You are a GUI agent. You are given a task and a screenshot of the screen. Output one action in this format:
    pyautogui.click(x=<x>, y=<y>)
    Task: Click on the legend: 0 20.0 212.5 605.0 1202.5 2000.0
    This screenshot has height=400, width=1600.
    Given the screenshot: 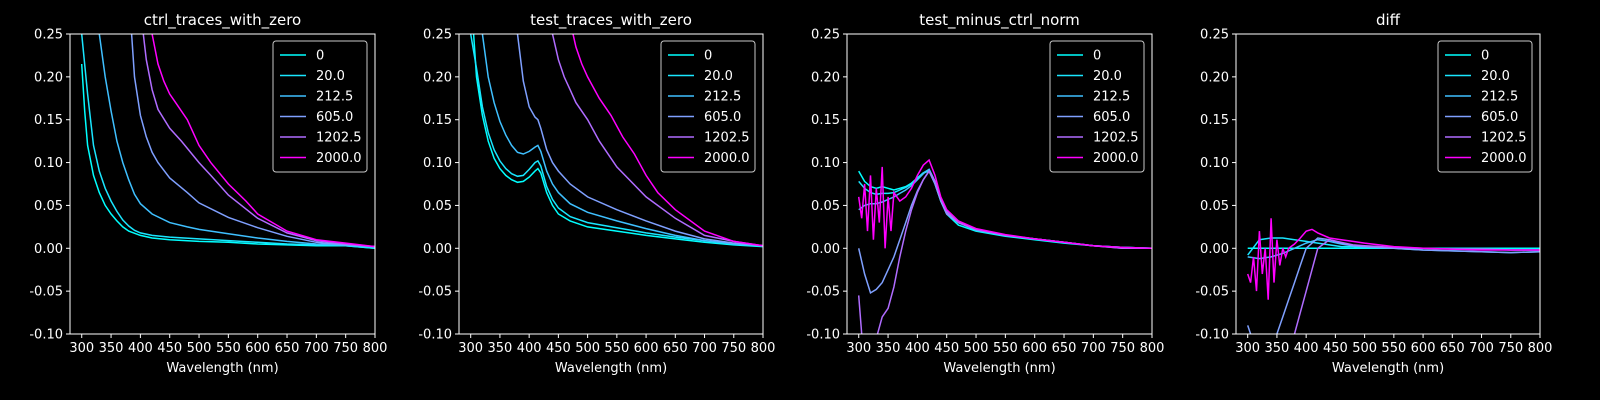 What is the action you would take?
    pyautogui.click(x=1485, y=106)
    